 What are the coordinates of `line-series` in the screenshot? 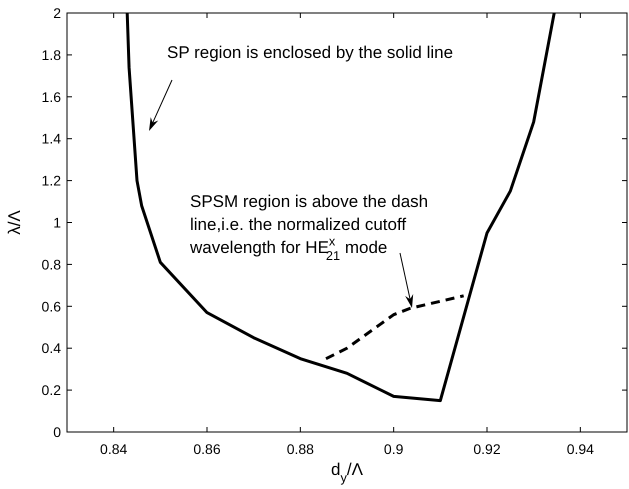 It's located at (395, 327).